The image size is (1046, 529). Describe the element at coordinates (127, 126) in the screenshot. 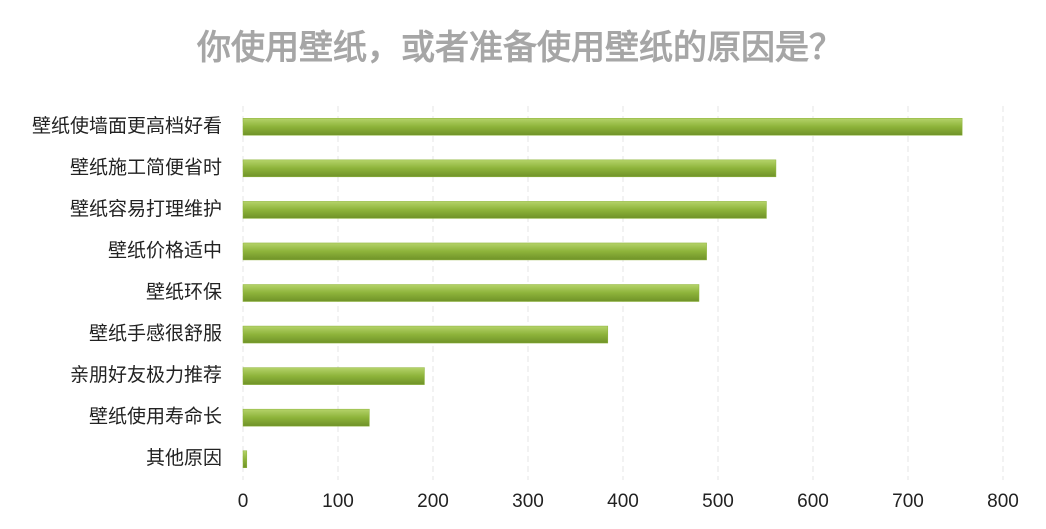

I see `y-tick-label: 壁纸使墙面更高档好看` at that location.